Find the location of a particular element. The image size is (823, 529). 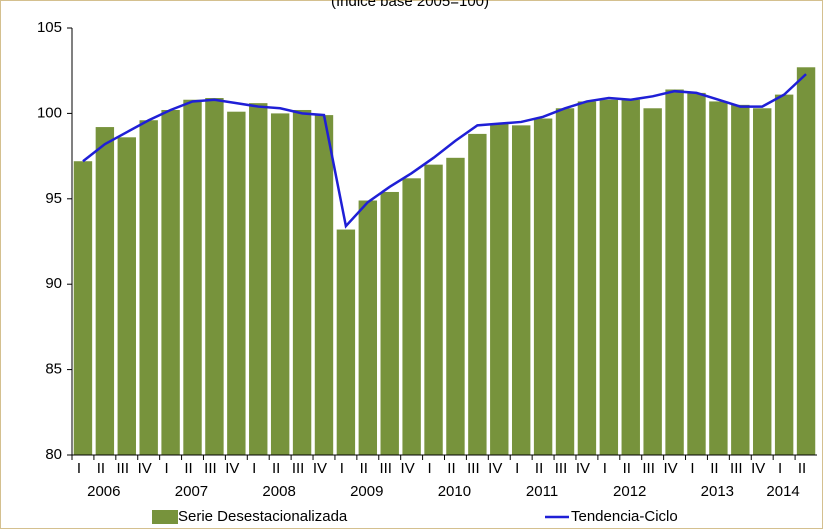

year-label: 2006 is located at coordinates (103, 491).